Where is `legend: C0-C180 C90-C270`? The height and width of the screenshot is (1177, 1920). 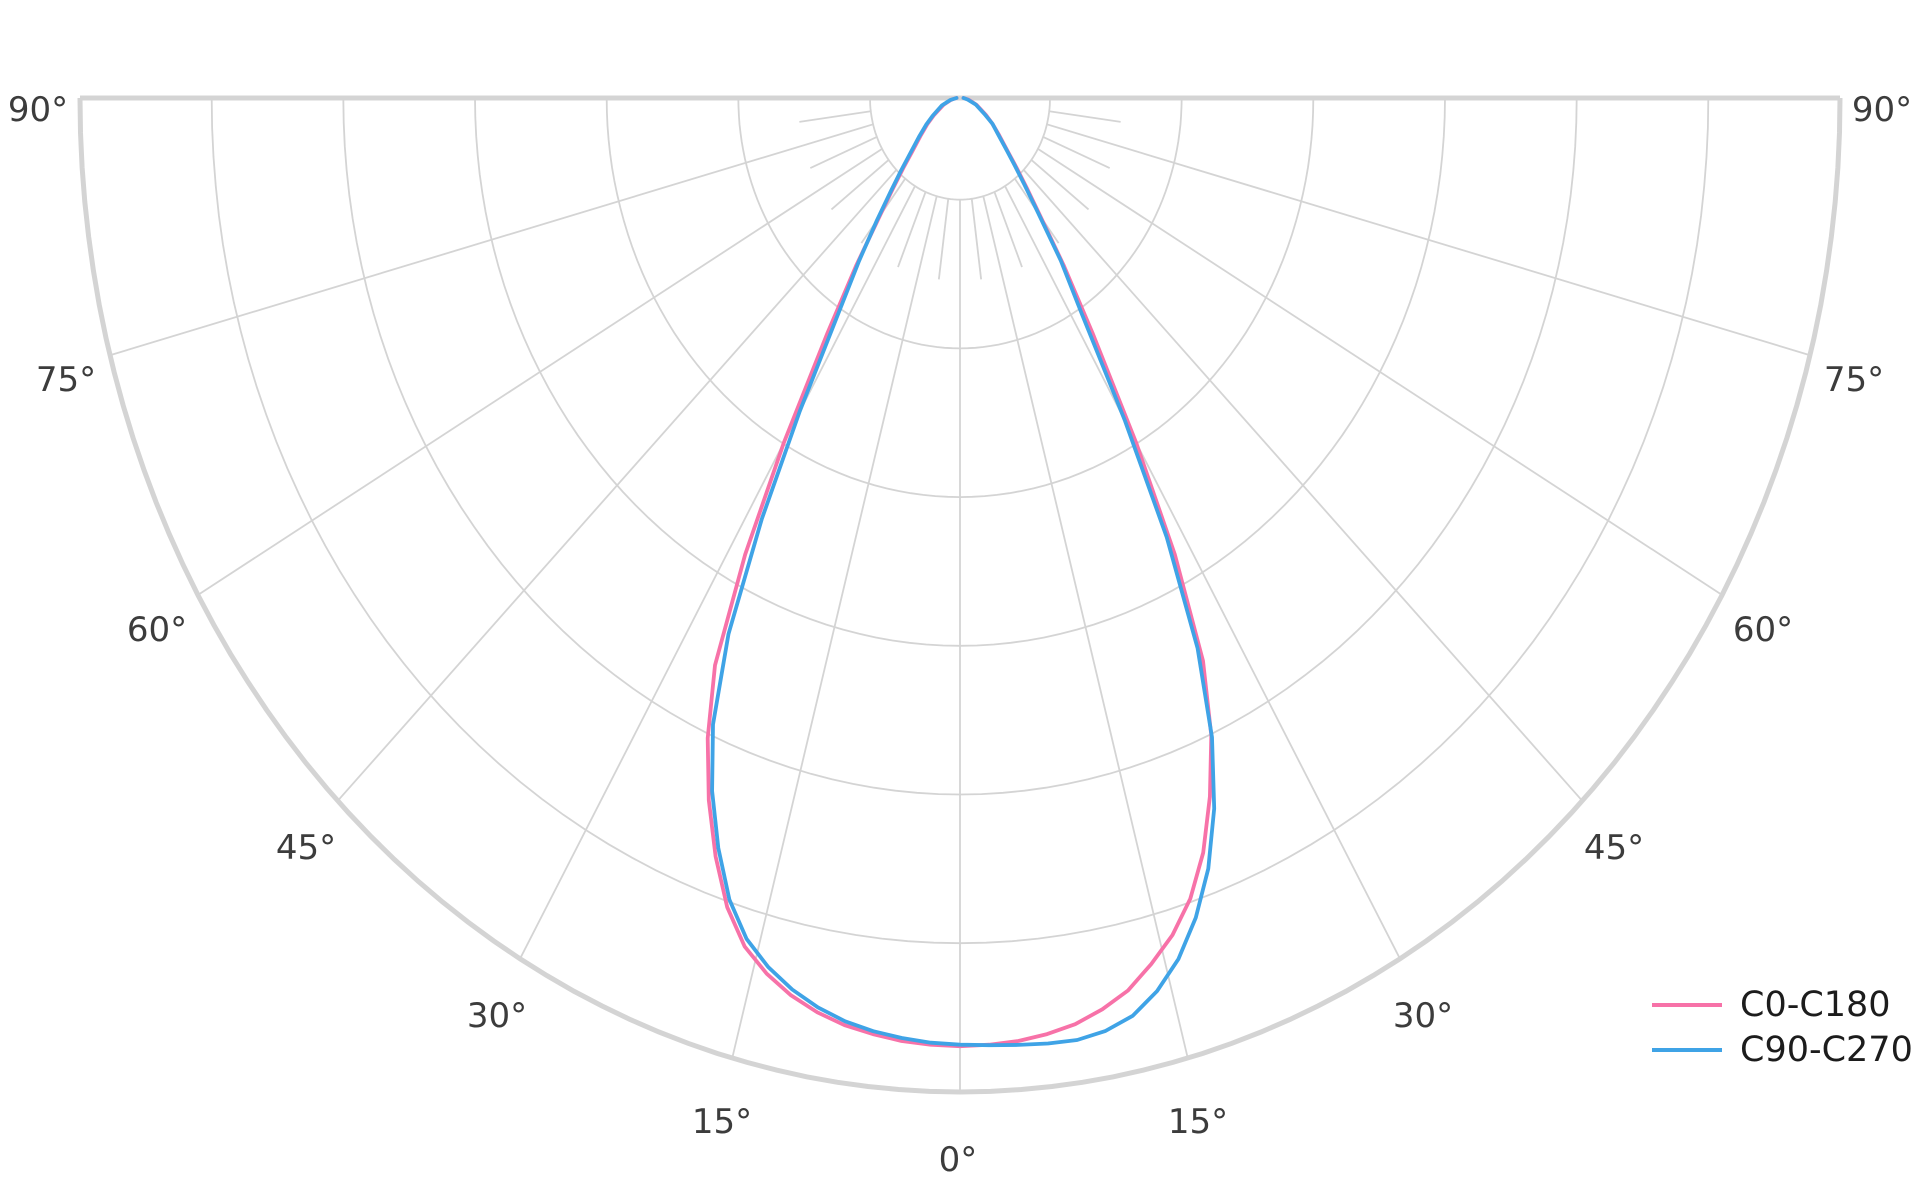 legend: C0-C180 C90-C270 is located at coordinates (1782, 1027).